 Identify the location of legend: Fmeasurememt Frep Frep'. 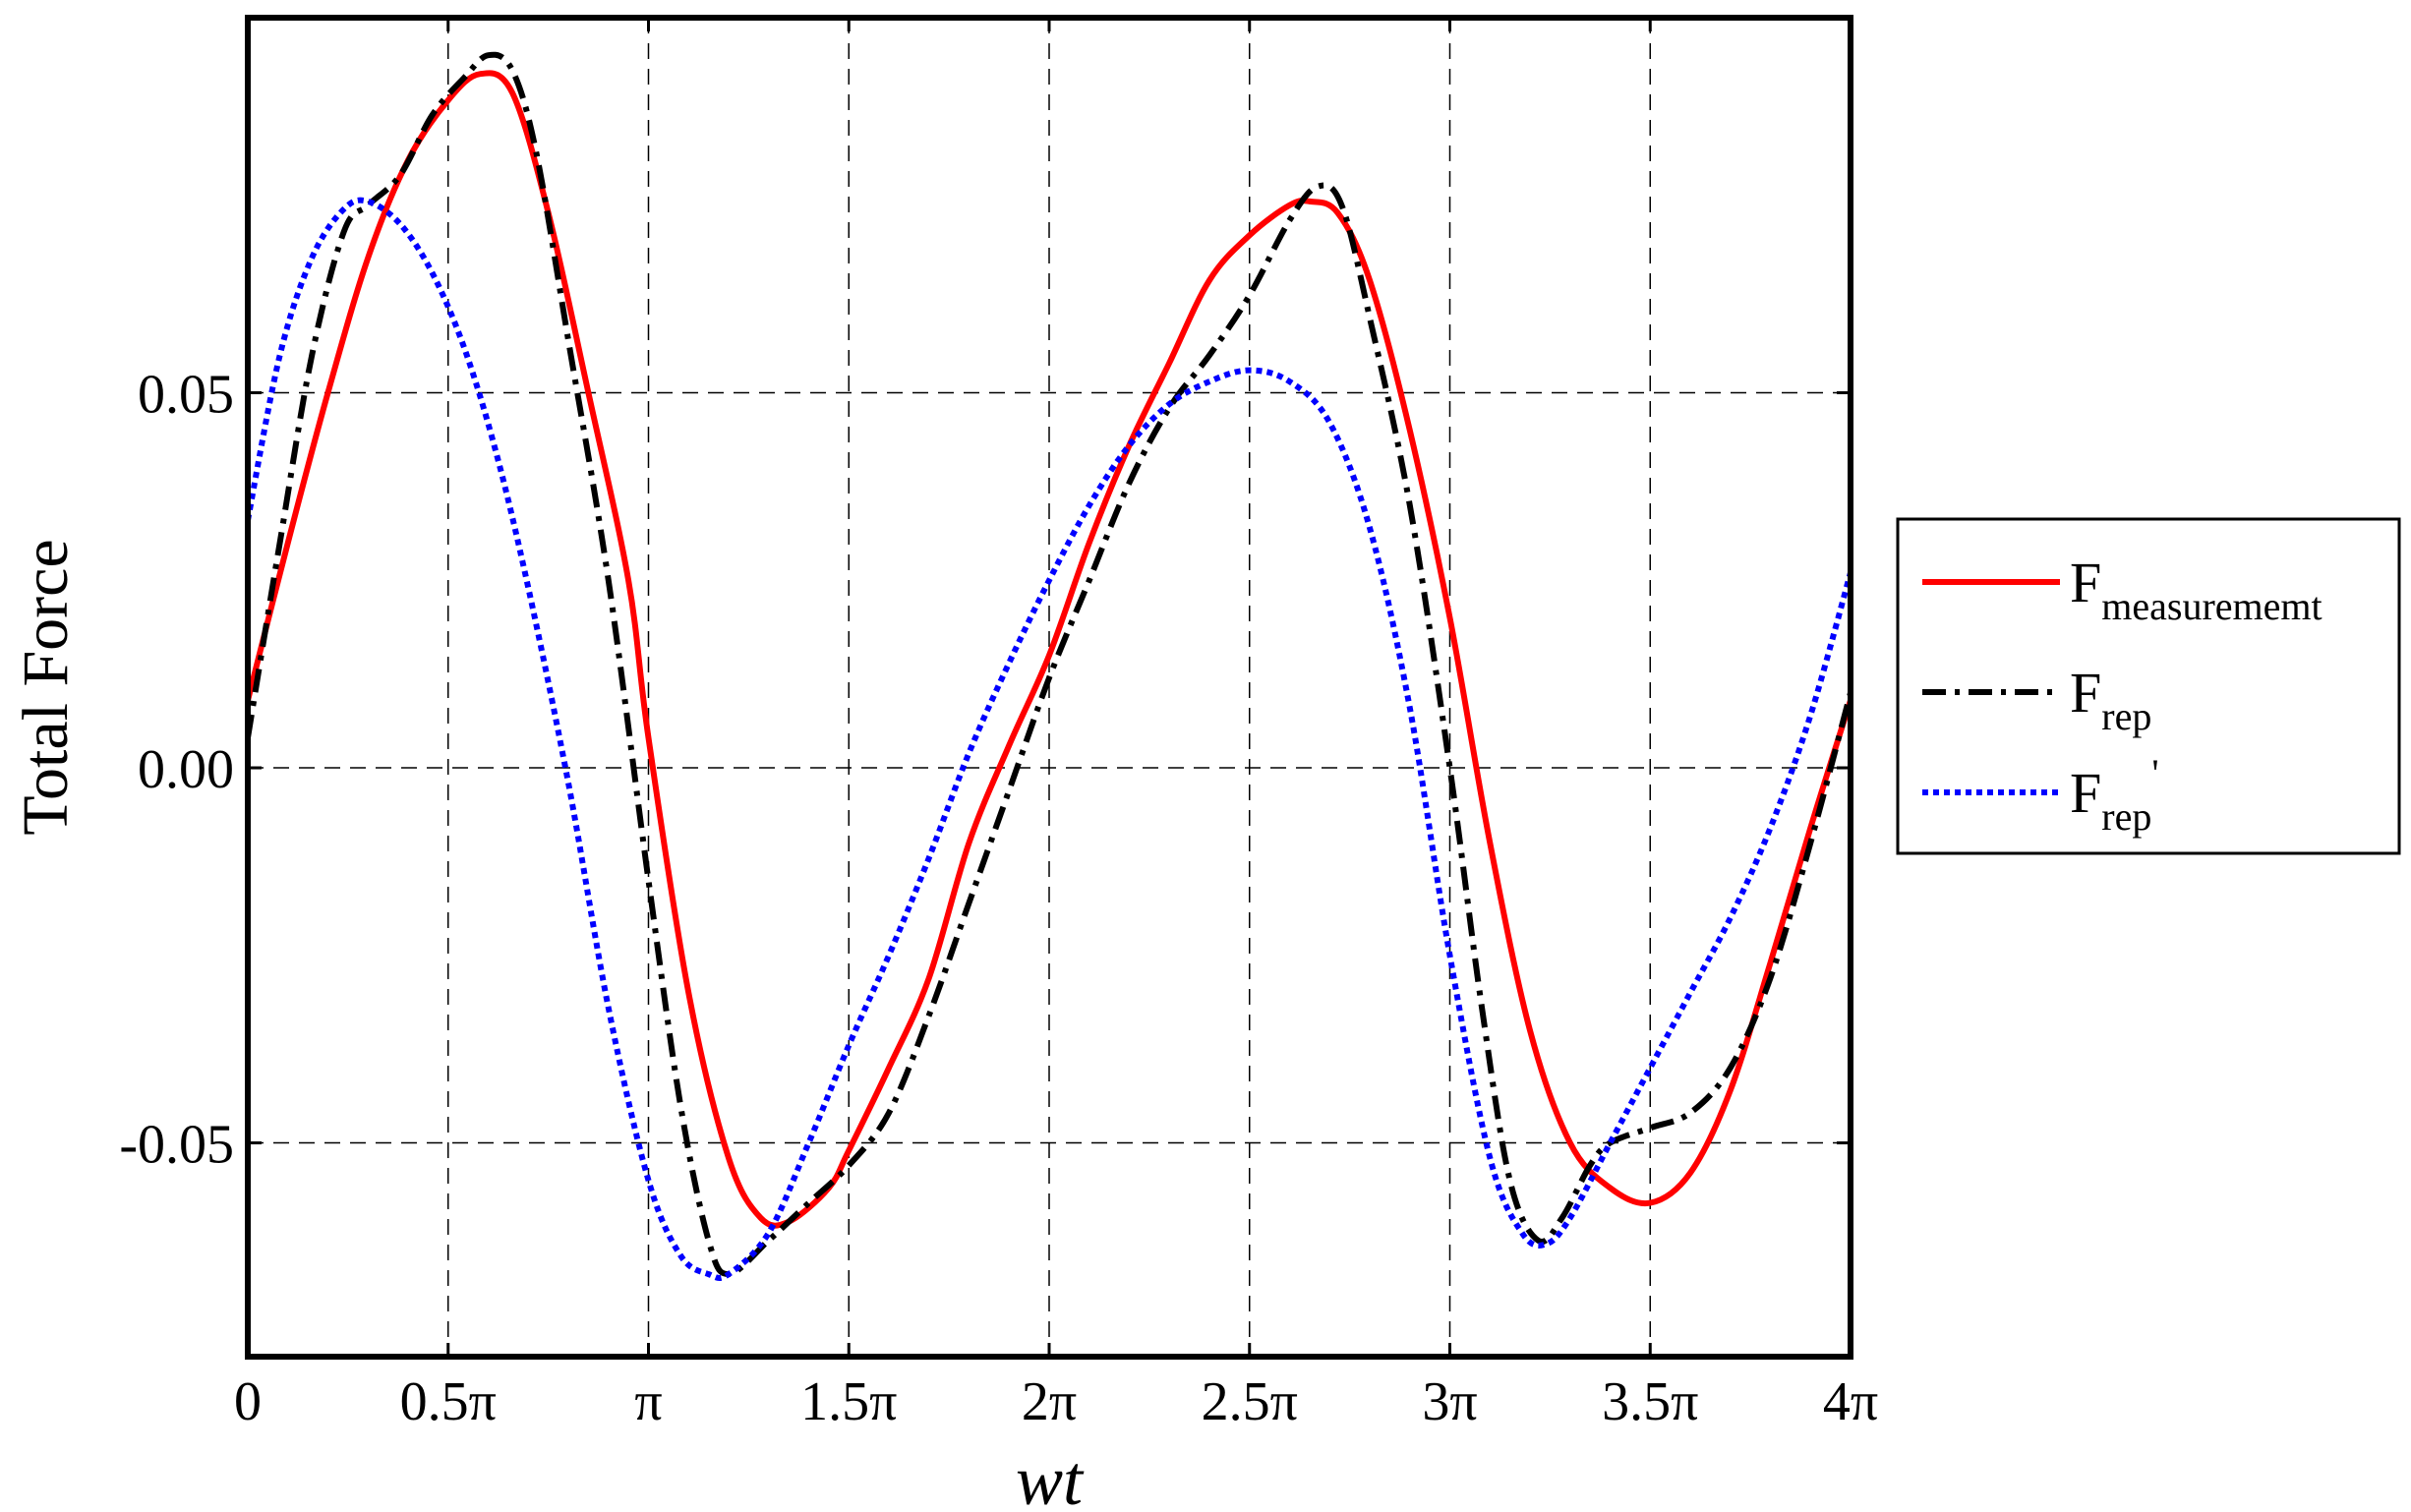
(2148, 686).